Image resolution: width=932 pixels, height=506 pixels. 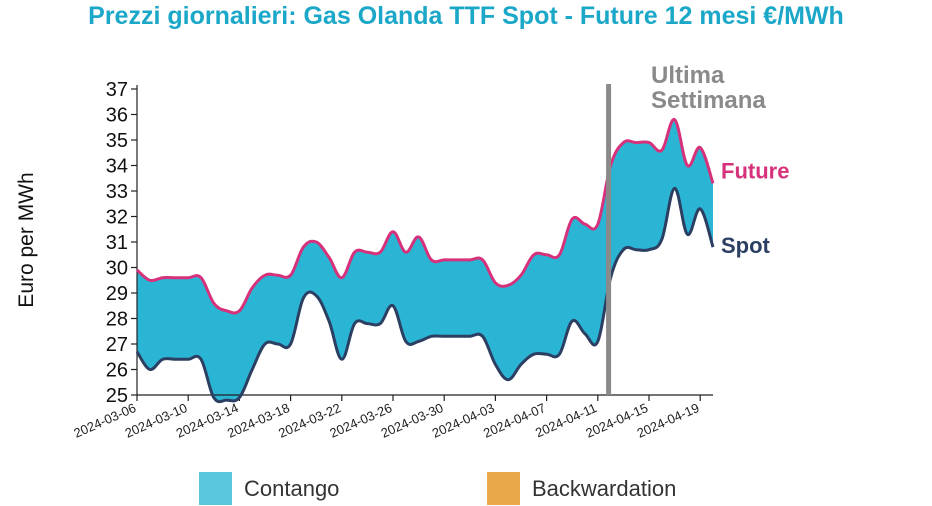 I want to click on y-tick-label: 29, so click(x=117, y=294).